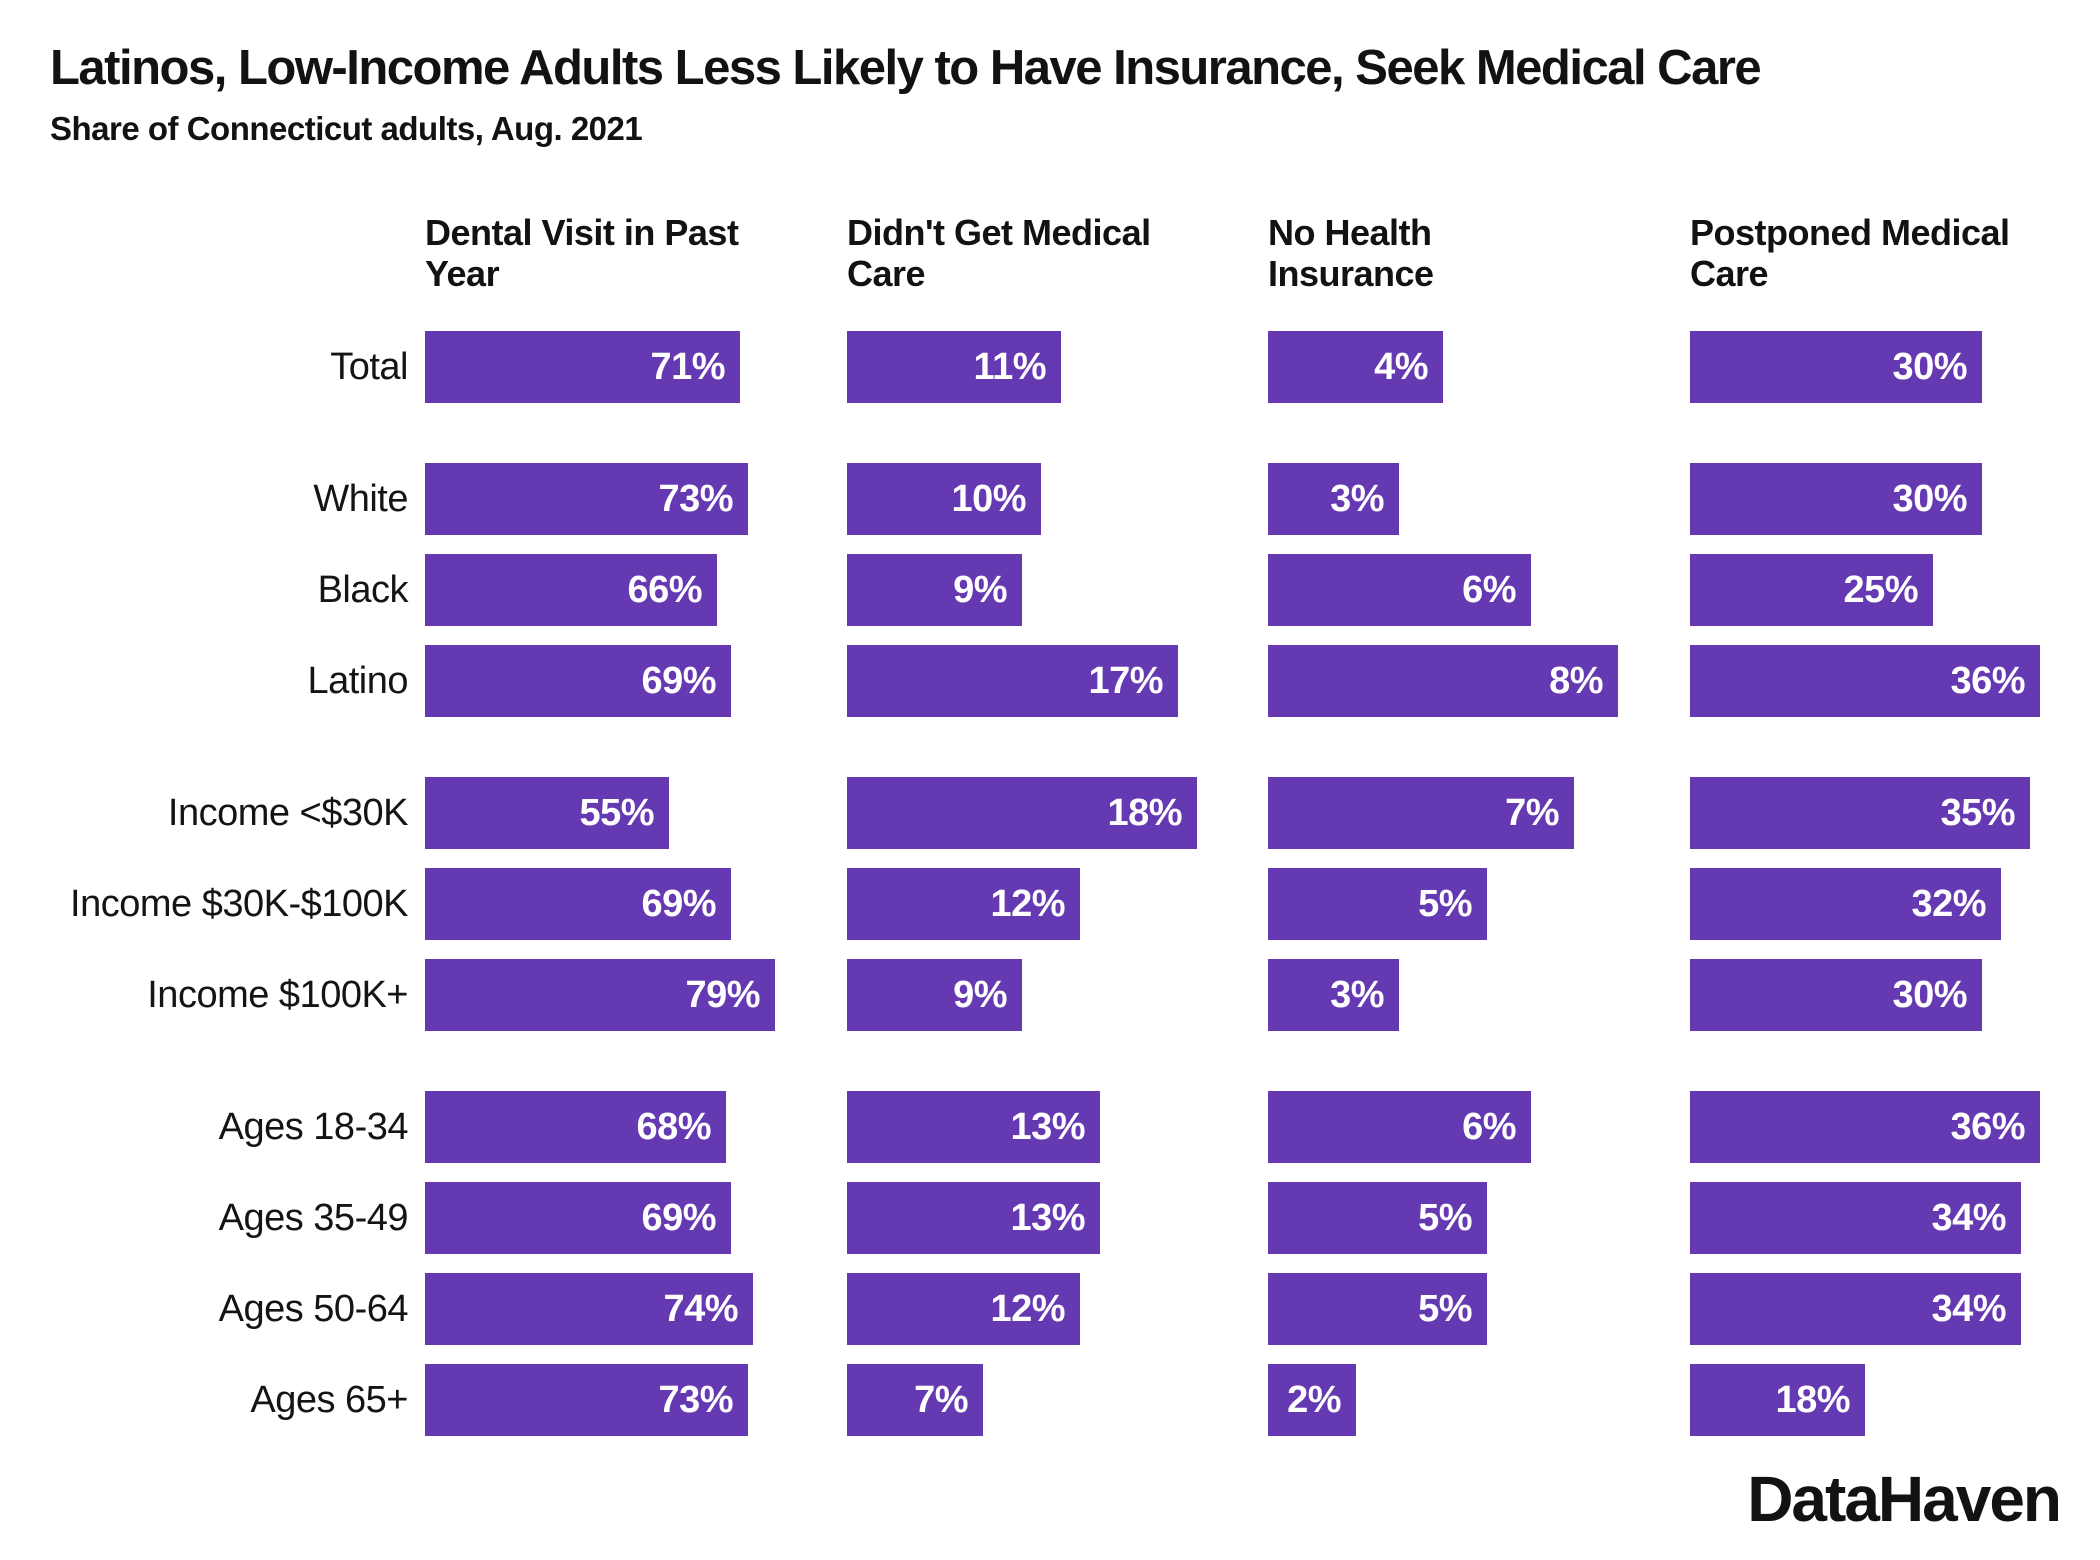  Describe the element at coordinates (954, 367) in the screenshot. I see `bar: 11%` at that location.